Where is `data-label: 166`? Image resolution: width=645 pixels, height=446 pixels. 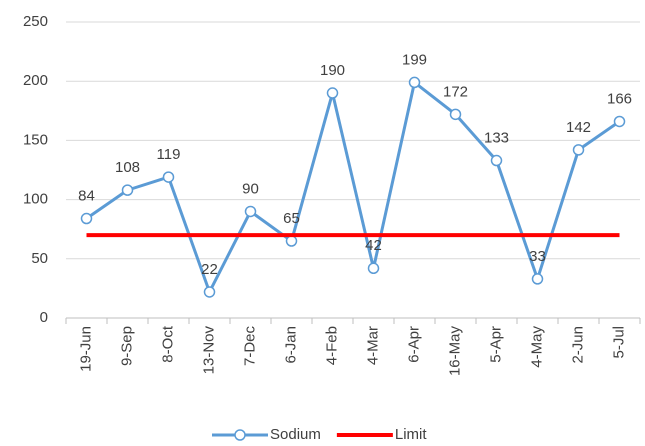 data-label: 166 is located at coordinates (619, 98).